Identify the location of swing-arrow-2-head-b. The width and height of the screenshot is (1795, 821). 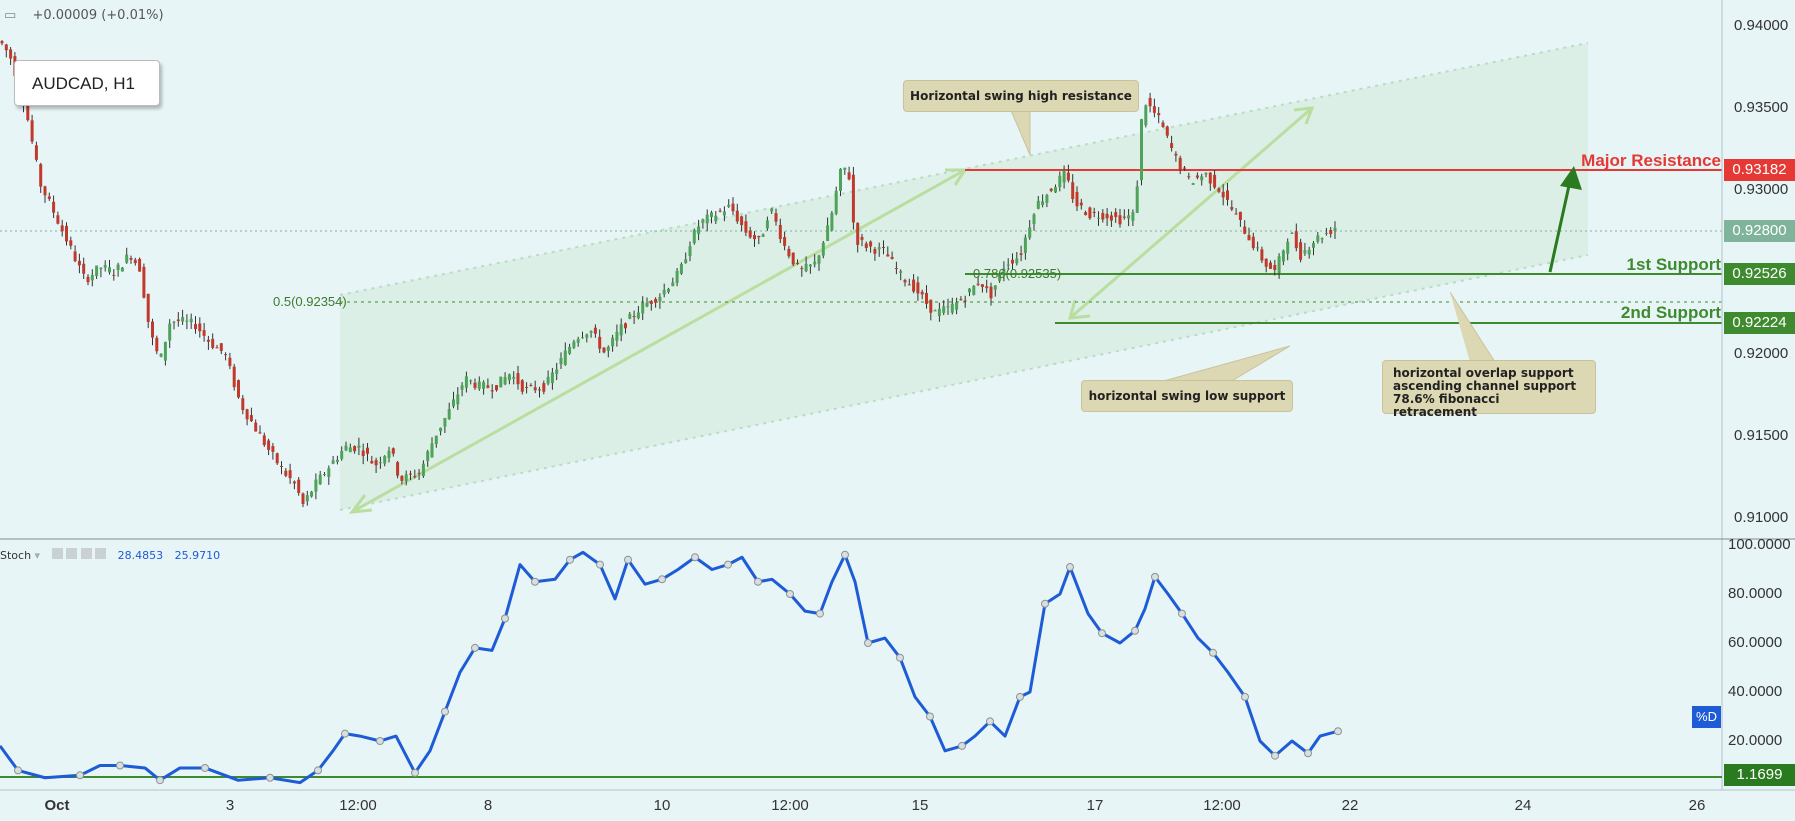
(1304, 115).